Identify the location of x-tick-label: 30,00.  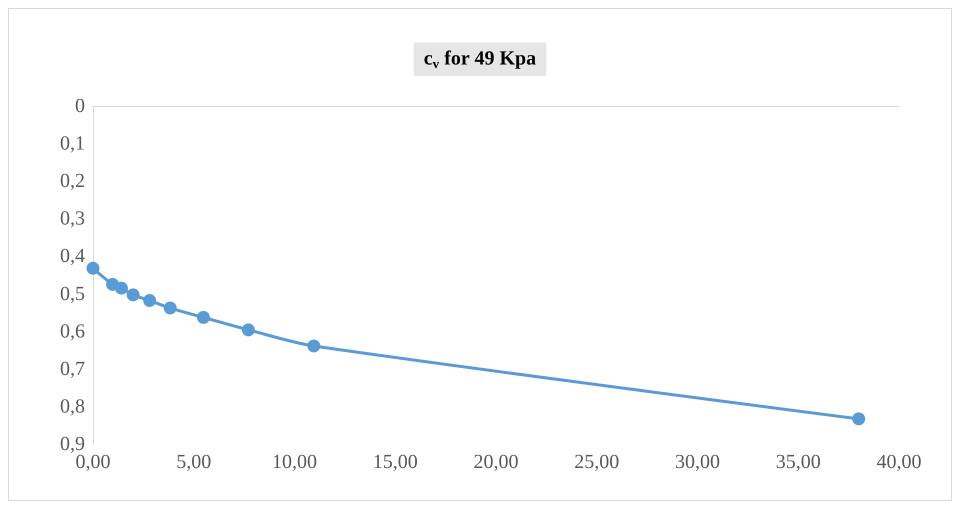
(697, 462).